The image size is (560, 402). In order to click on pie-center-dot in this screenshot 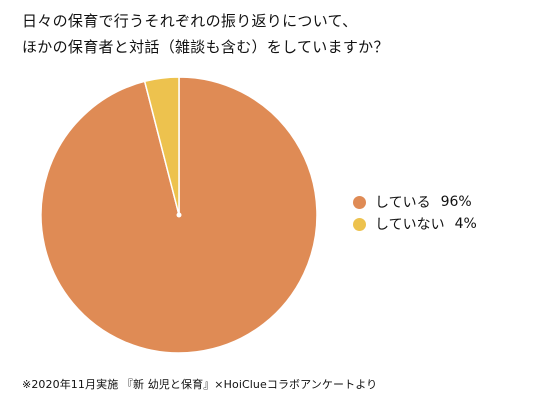, I will do `click(179, 215)`.